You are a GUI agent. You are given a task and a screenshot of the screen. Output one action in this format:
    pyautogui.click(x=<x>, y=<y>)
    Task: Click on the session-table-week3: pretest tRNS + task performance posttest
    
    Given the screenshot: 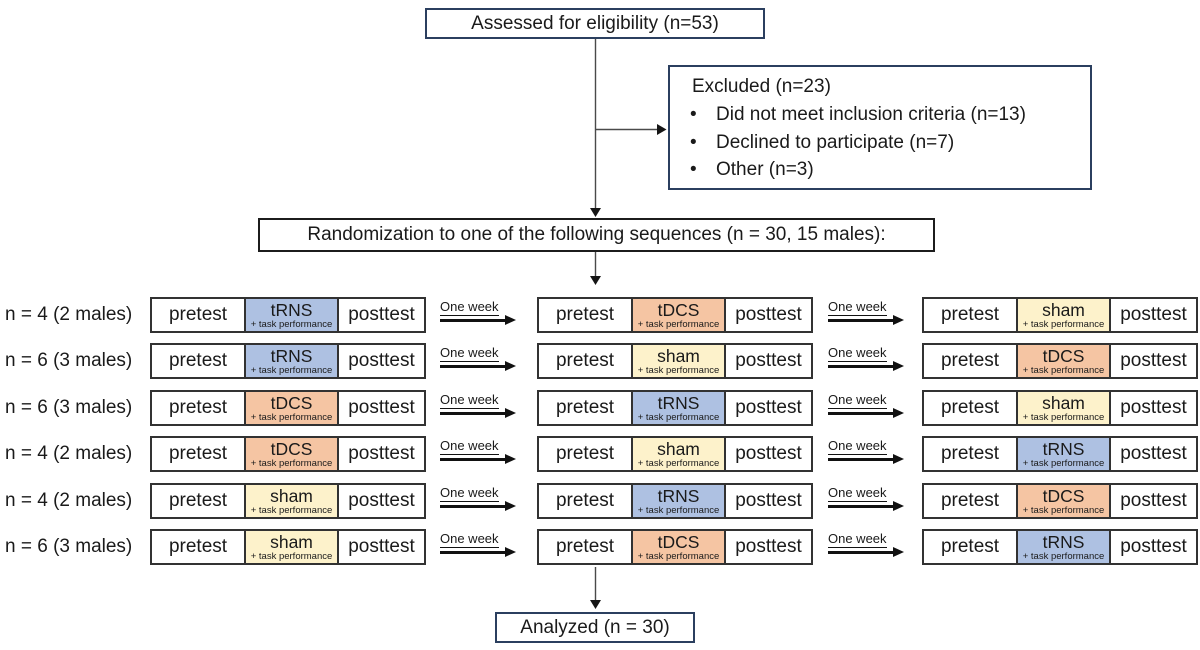 What is the action you would take?
    pyautogui.click(x=1060, y=454)
    